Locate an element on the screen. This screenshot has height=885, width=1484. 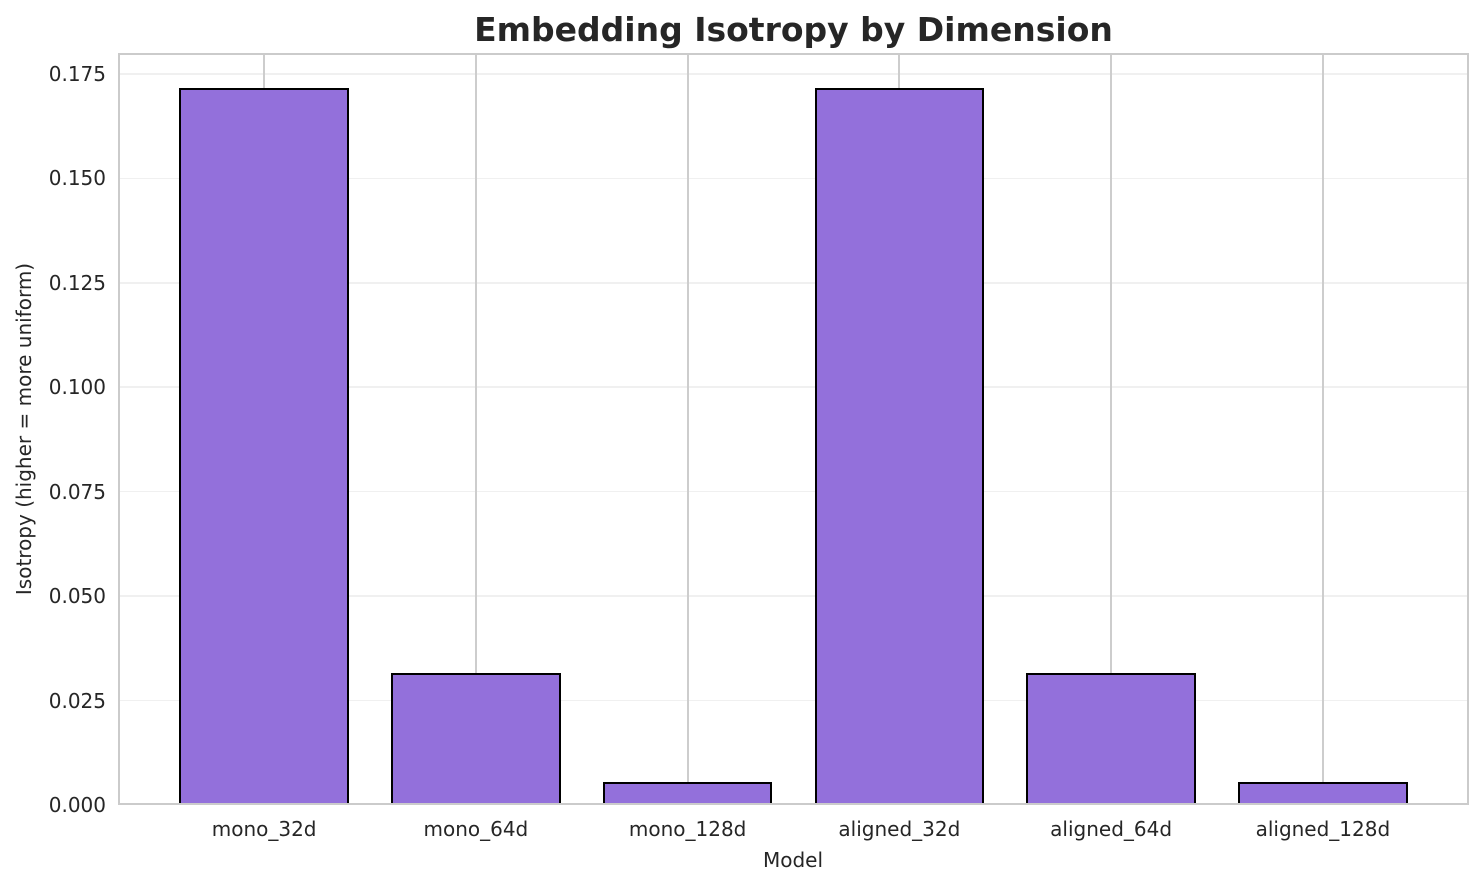
y-tick-label: 0.075 is located at coordinates (77, 491).